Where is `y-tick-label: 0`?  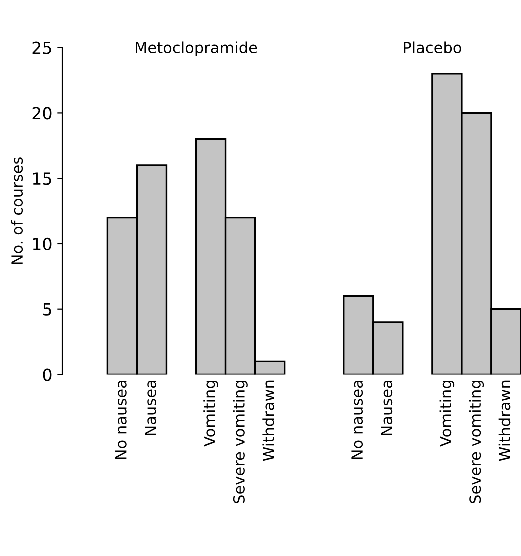 y-tick-label: 0 is located at coordinates (47, 375).